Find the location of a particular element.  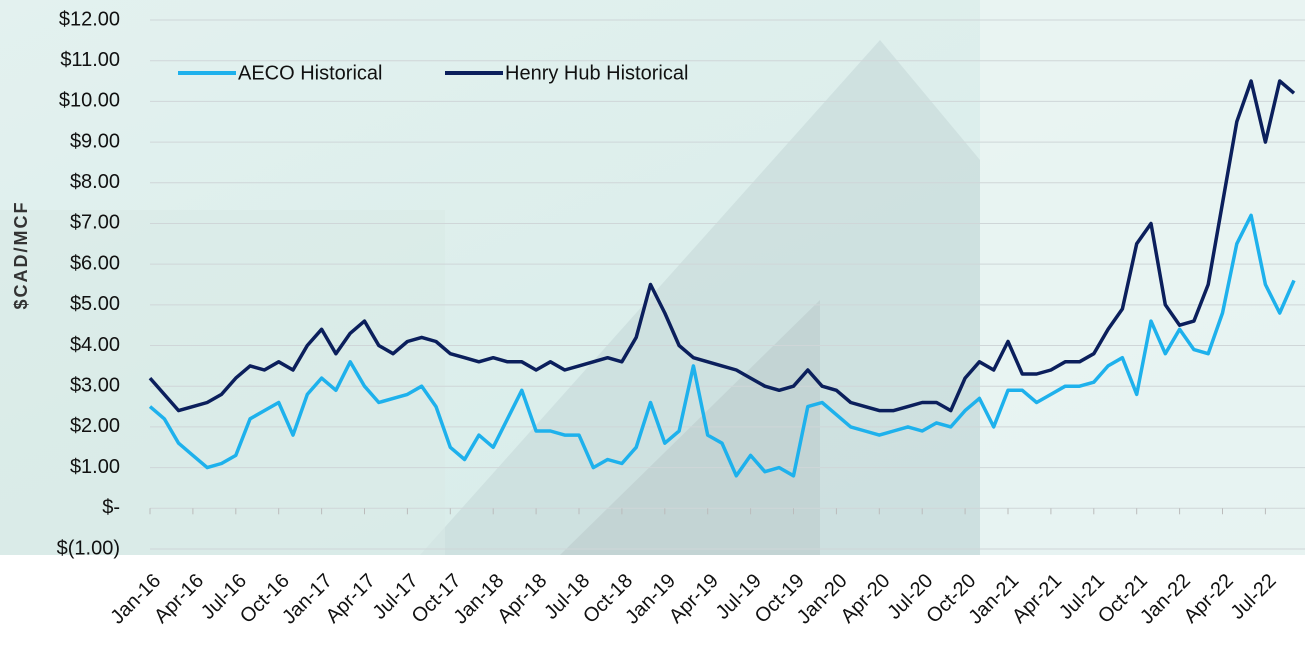

y-tick-label: $6.00 is located at coordinates (95, 263).